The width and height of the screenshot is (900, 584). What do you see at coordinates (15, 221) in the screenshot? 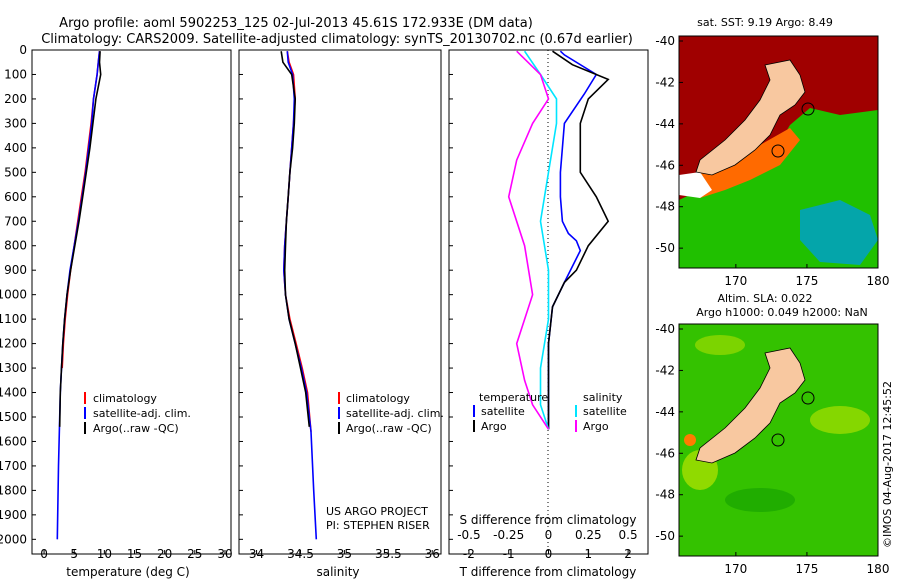
I see `depth-tick-label: 700` at bounding box center [15, 221].